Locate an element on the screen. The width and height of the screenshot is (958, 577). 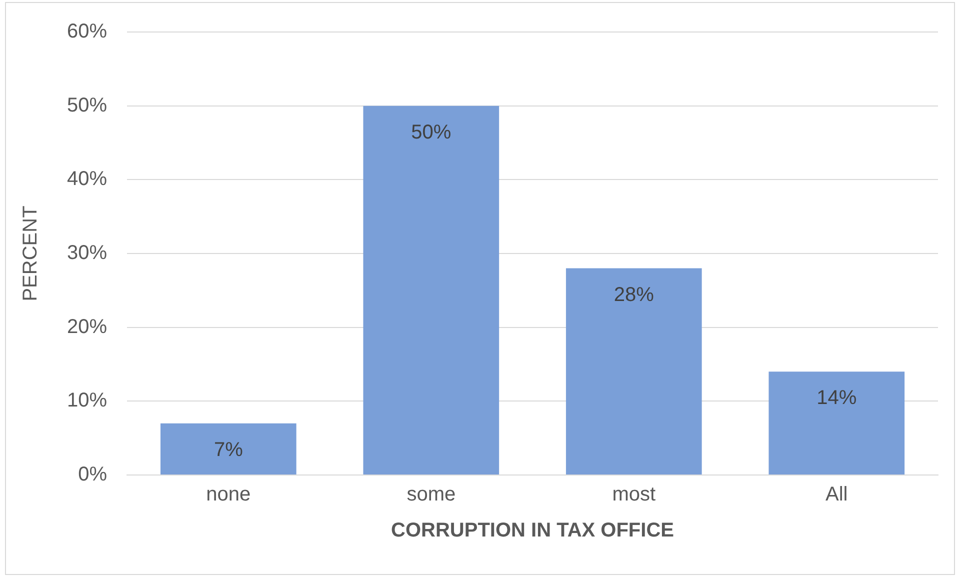
data-label: 7% is located at coordinates (229, 449).